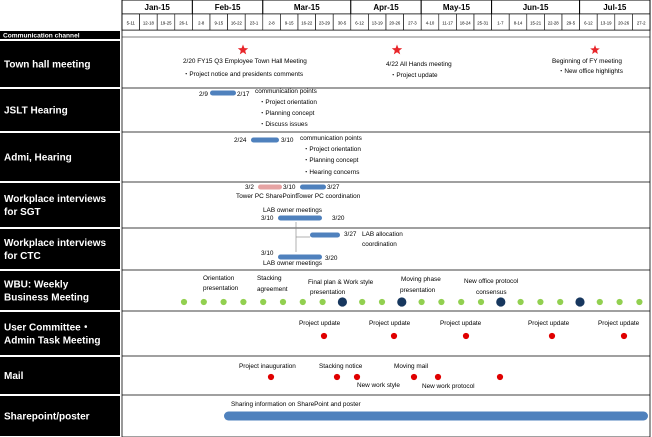  Describe the element at coordinates (36, 111) in the screenshot. I see `row-label: JSLT Hearing` at that location.